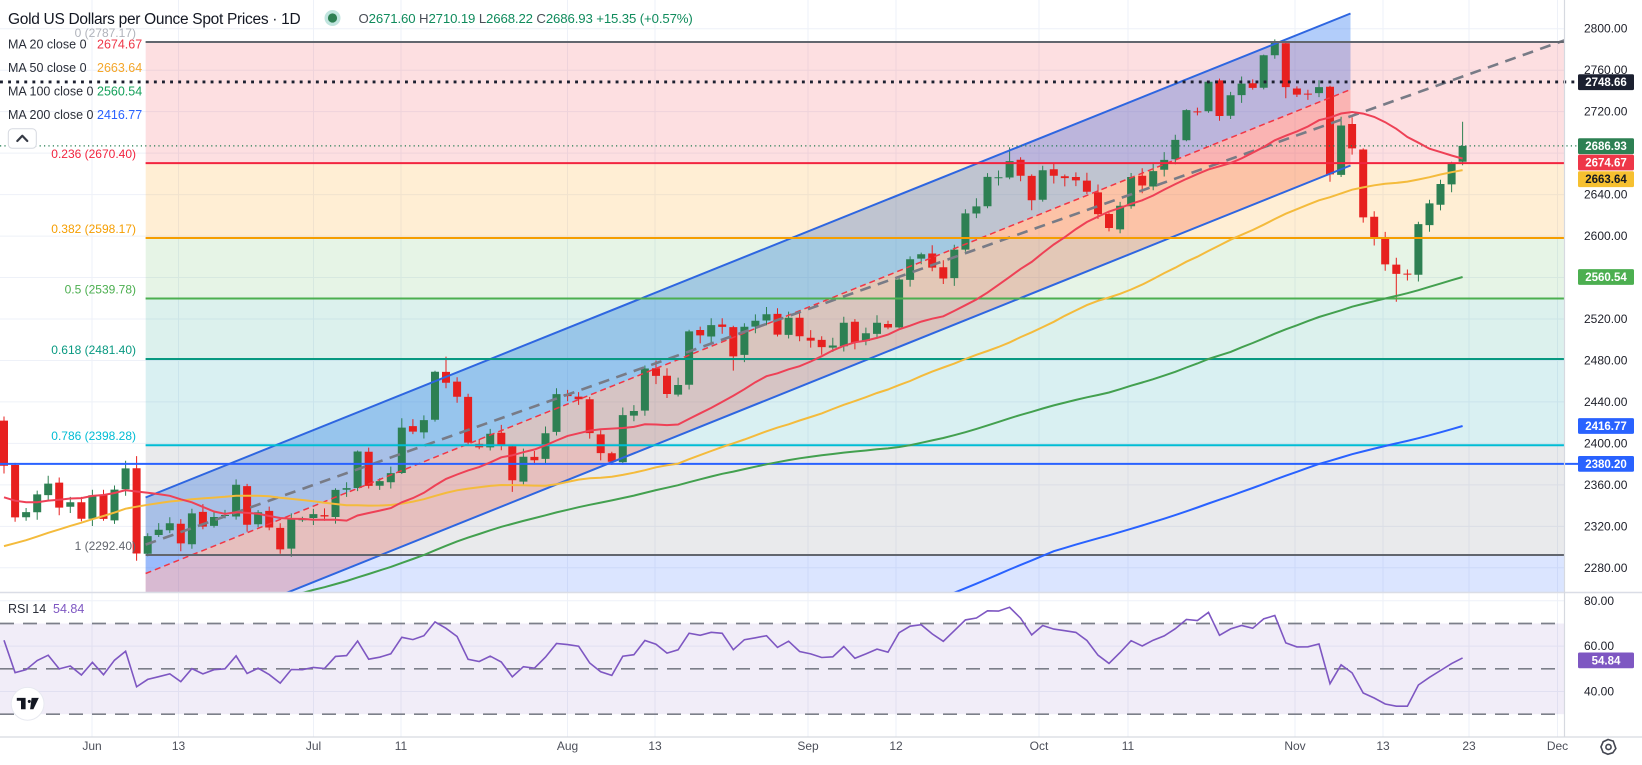 This screenshot has height=765, width=1642. Describe the element at coordinates (93, 154) in the screenshot. I see `svg-text: 0.236 (2670.40)` at that location.